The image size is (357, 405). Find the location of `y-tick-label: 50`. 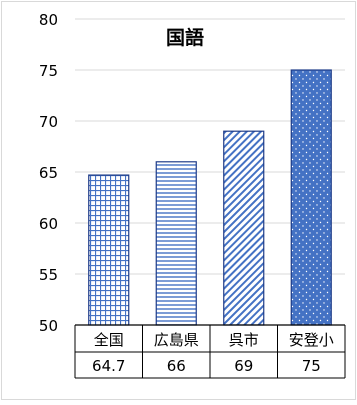

y-tick-label: 50 is located at coordinates (48, 326).